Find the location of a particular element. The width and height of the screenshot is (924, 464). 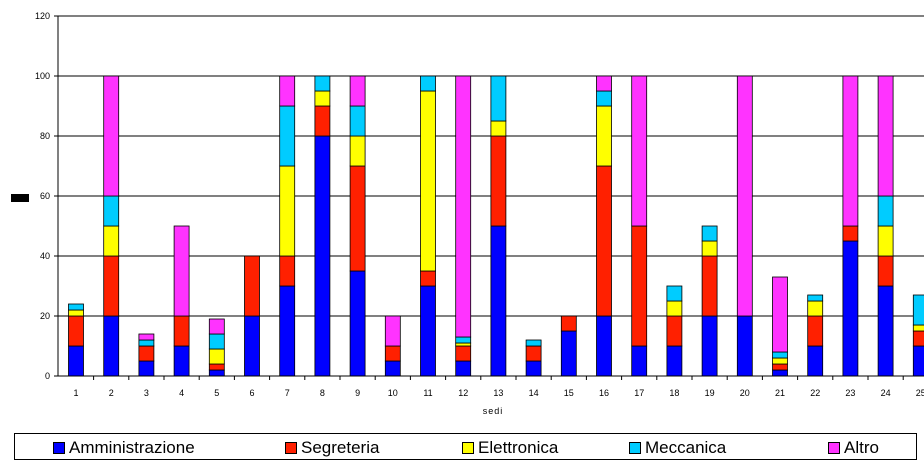

ylabel-marker is located at coordinates (20, 198).